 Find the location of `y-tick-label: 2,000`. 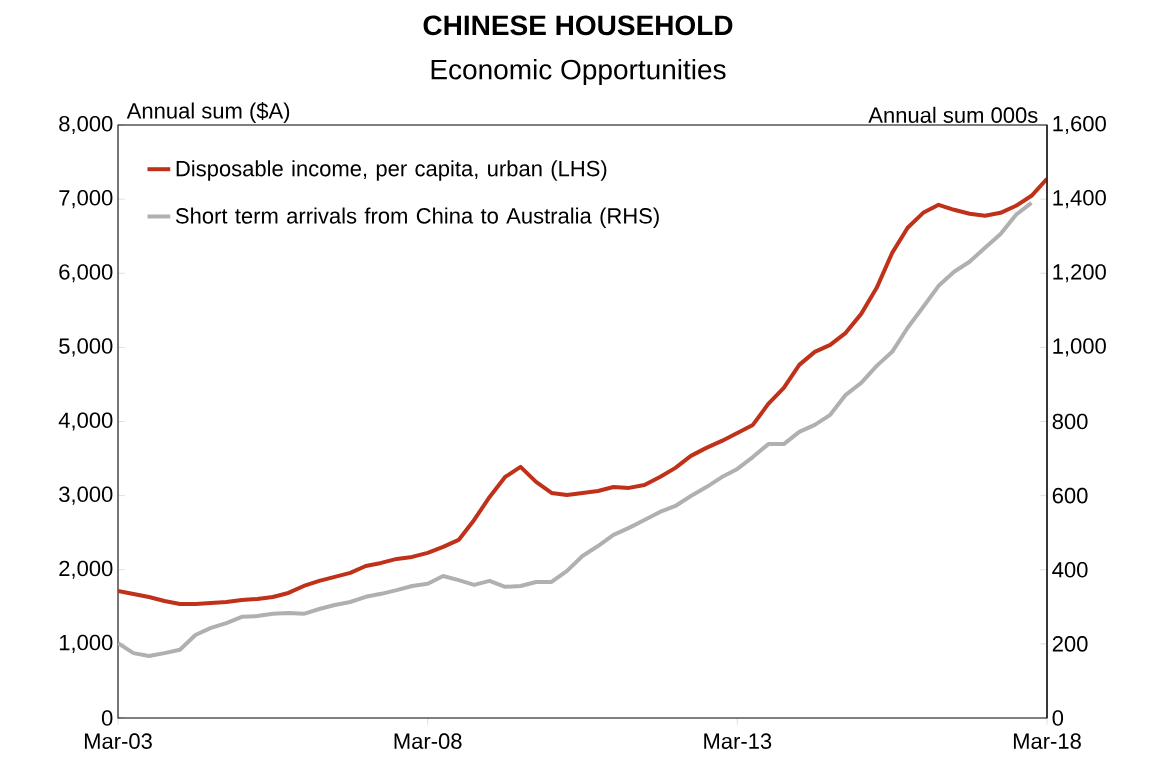

y-tick-label: 2,000 is located at coordinates (86, 569).